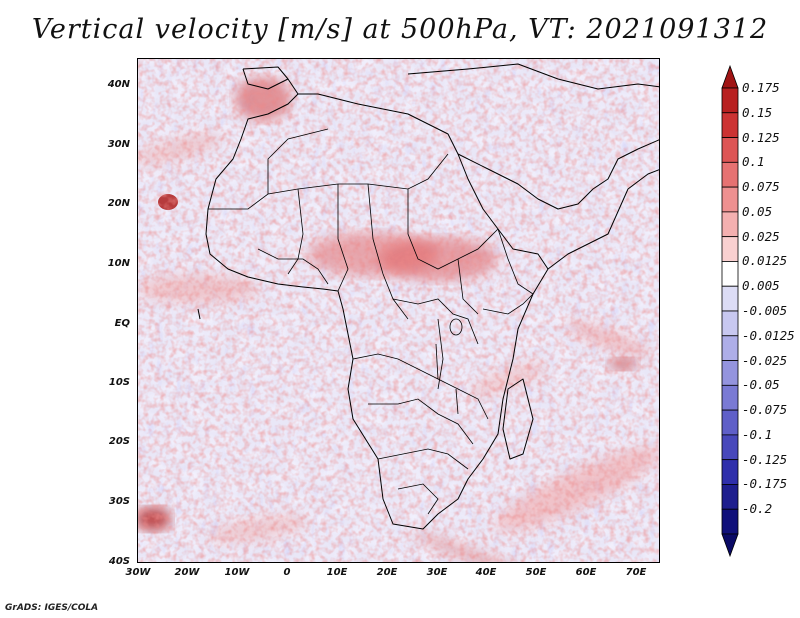  What do you see at coordinates (765, 360) in the screenshot?
I see `colorbar-label: -0.025` at bounding box center [765, 360].